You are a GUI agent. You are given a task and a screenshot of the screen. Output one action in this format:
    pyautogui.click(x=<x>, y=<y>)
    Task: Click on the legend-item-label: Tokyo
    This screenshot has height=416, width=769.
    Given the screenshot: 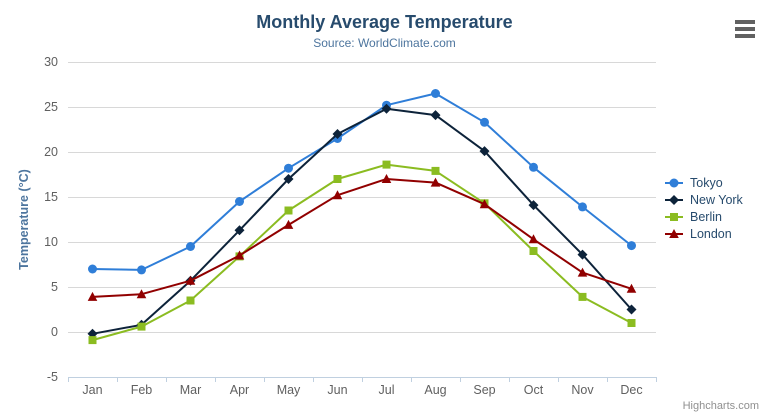 What is the action you would take?
    pyautogui.click(x=706, y=182)
    